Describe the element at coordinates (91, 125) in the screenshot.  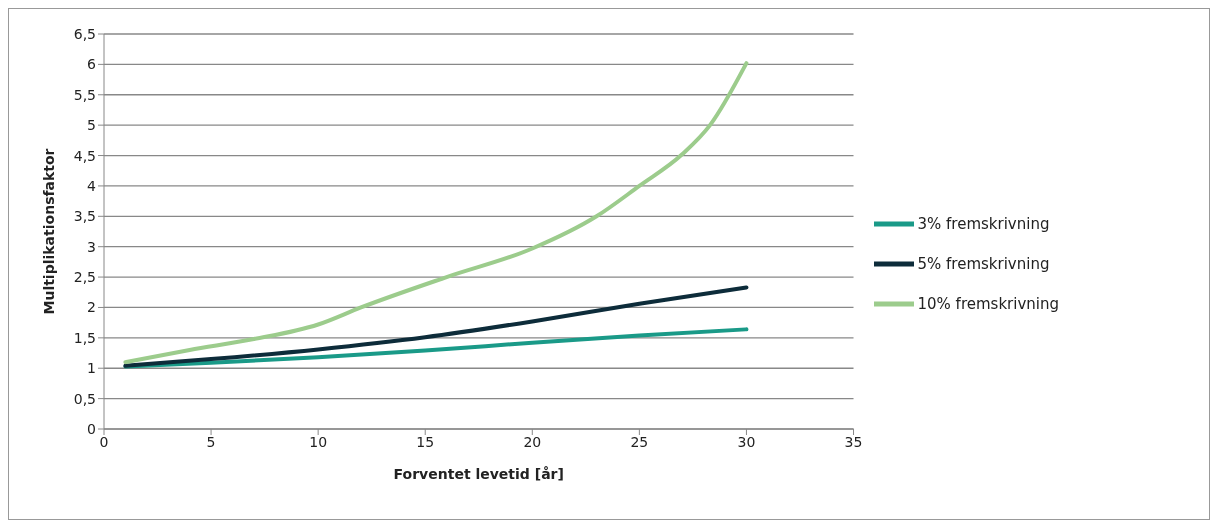
I see `y-tick-label: 5` at that location.